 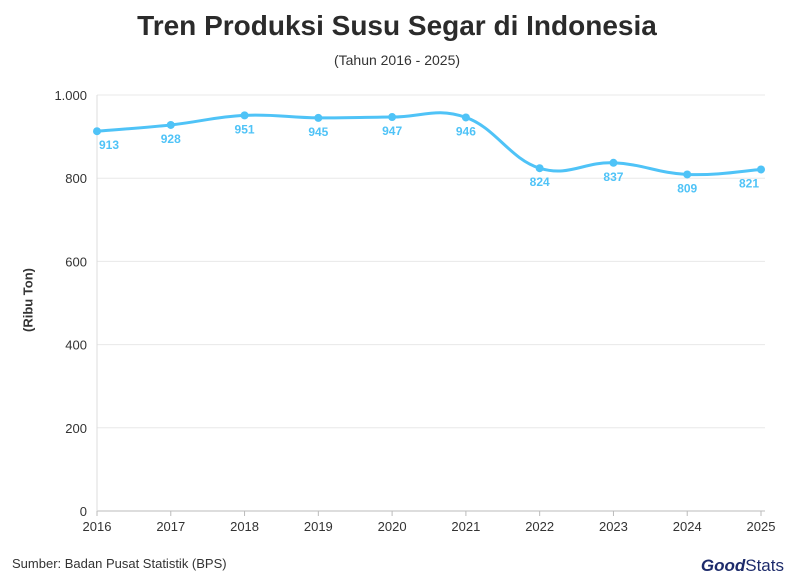 What do you see at coordinates (119, 563) in the screenshot?
I see `source-note: Sumber: Badan Pusat Statistik (BPS)` at bounding box center [119, 563].